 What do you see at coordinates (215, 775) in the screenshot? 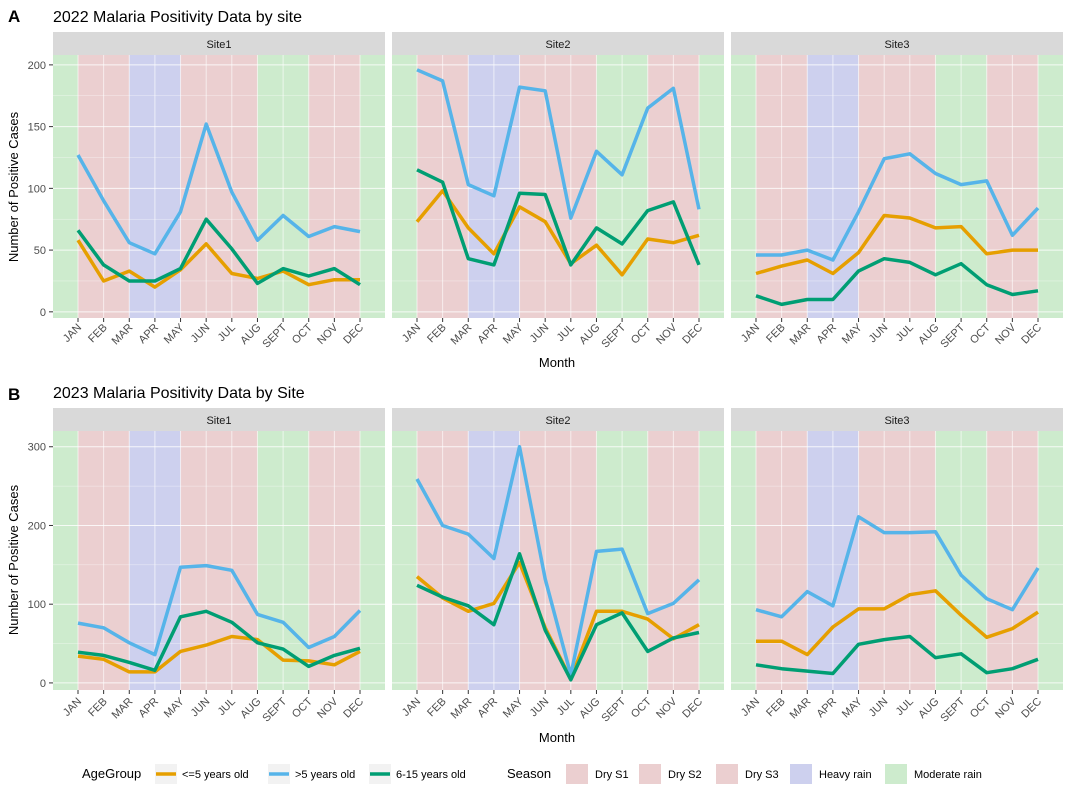
I see `legend-label: <=5 years old` at bounding box center [215, 775].